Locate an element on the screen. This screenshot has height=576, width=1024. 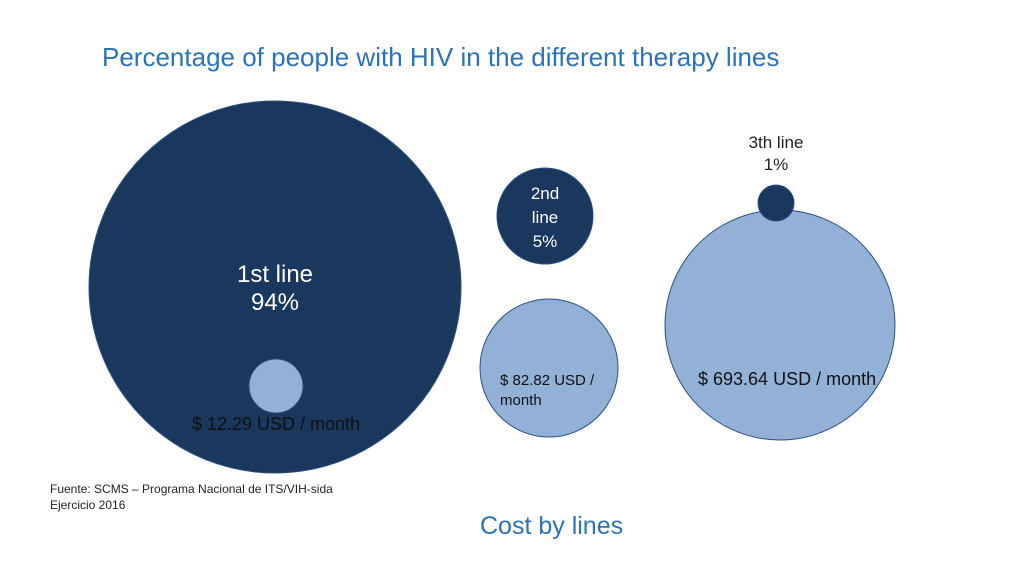
label-cost-2nd-line-line: $ 82.82 USD / is located at coordinates (547, 380).